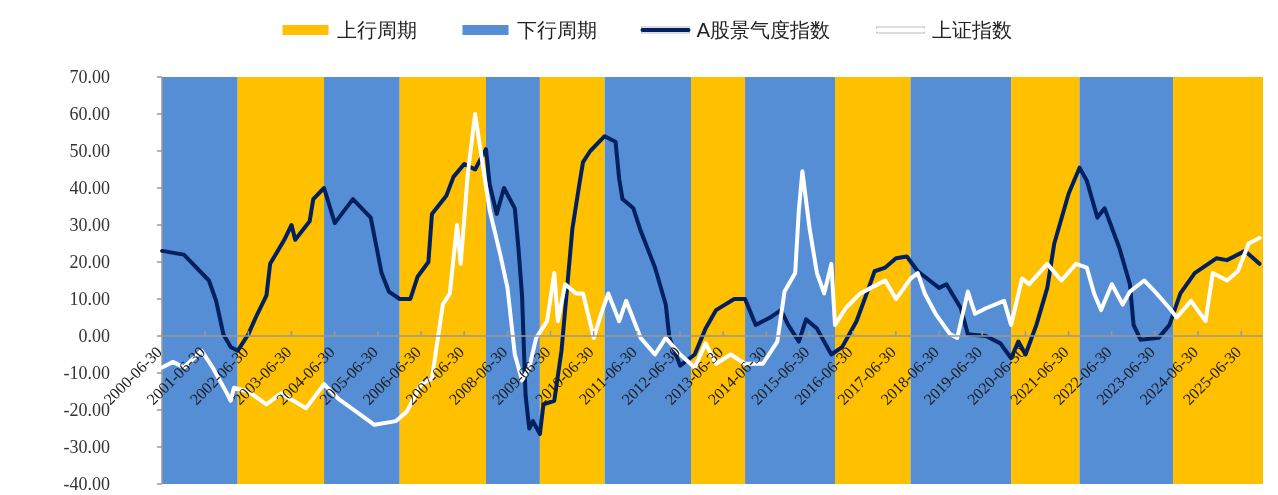  I want to click on y-tick-label: 30.00, so click(89, 225).